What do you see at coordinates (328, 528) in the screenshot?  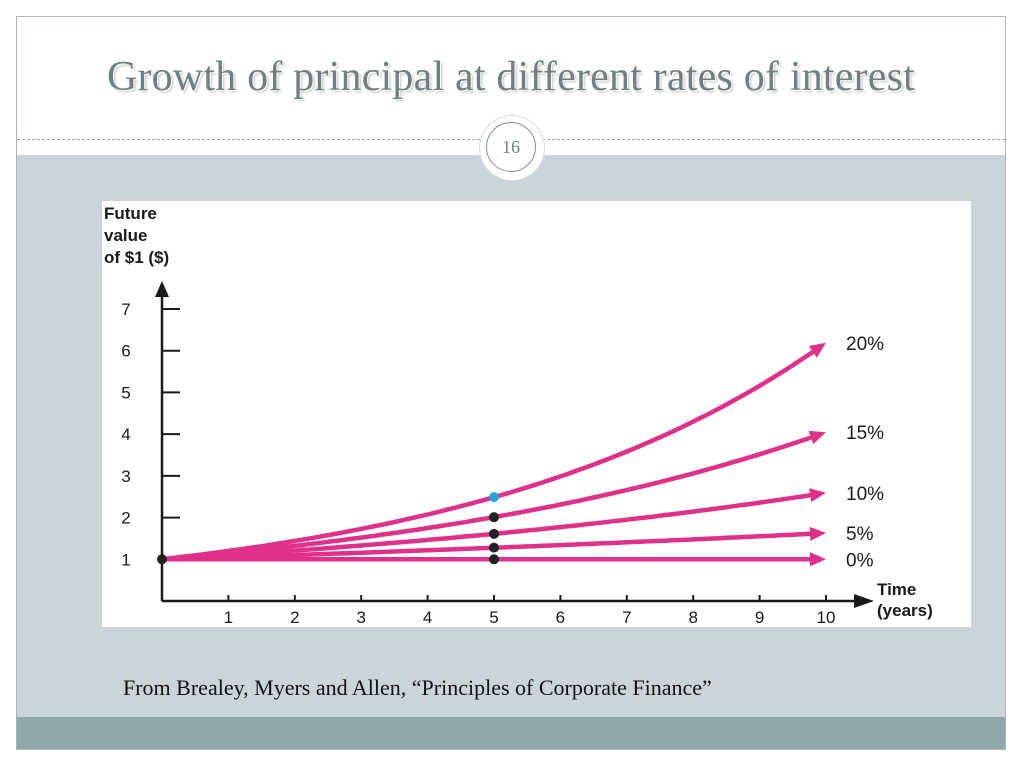 I see `markers` at bounding box center [328, 528].